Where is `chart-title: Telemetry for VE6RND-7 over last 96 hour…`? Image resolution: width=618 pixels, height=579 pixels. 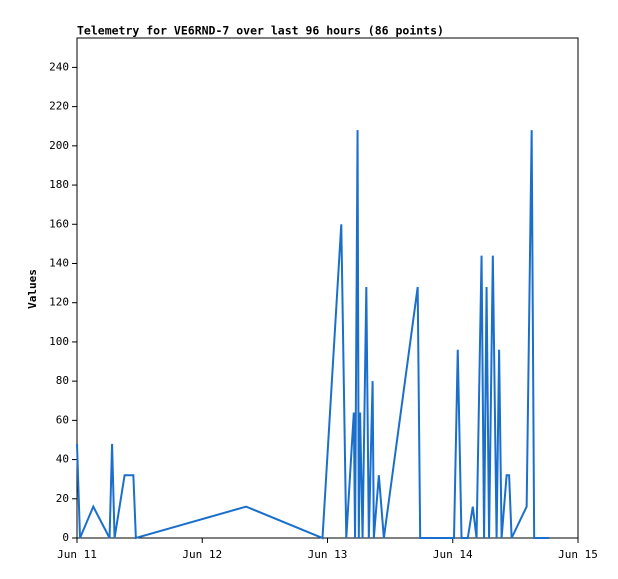
chart-title: Telemetry for VE6RND-7 over last 96 hour… is located at coordinates (260, 31).